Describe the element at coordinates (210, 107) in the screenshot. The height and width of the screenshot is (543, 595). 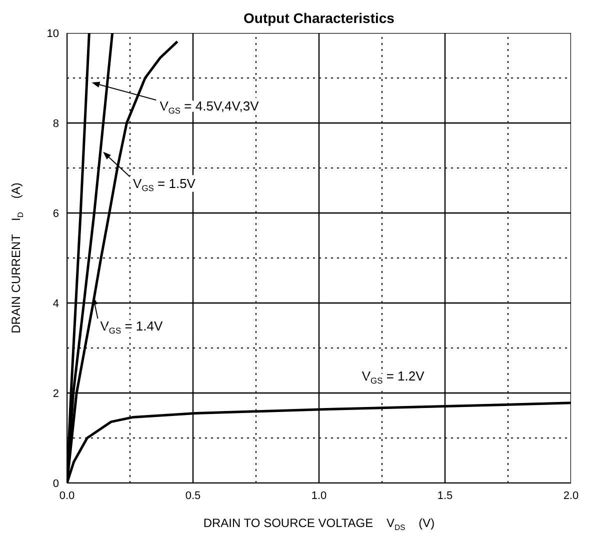
I see `annotation: V$_{GS}$ = 4.5V,4V,3V` at that location.